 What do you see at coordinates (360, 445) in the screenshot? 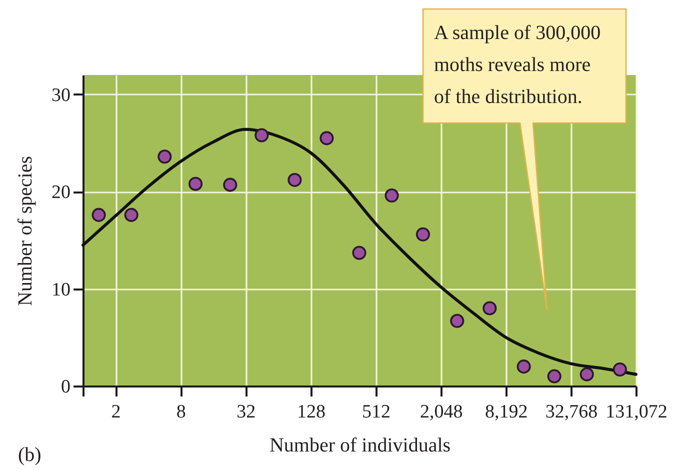
I see `x-axis-title: Number of individuals` at bounding box center [360, 445].